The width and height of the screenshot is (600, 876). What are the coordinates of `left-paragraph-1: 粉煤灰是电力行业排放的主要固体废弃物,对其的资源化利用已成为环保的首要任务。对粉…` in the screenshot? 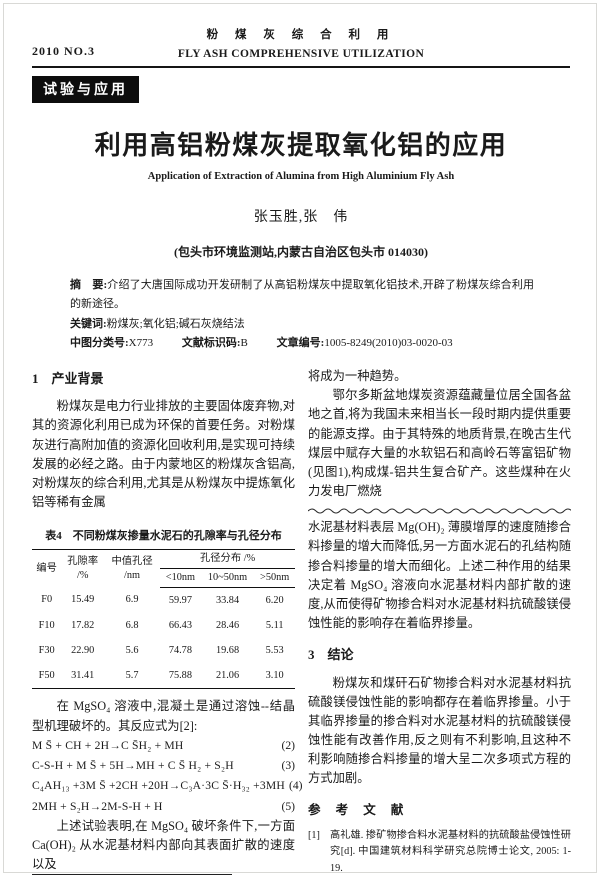 It's located at (163, 454).